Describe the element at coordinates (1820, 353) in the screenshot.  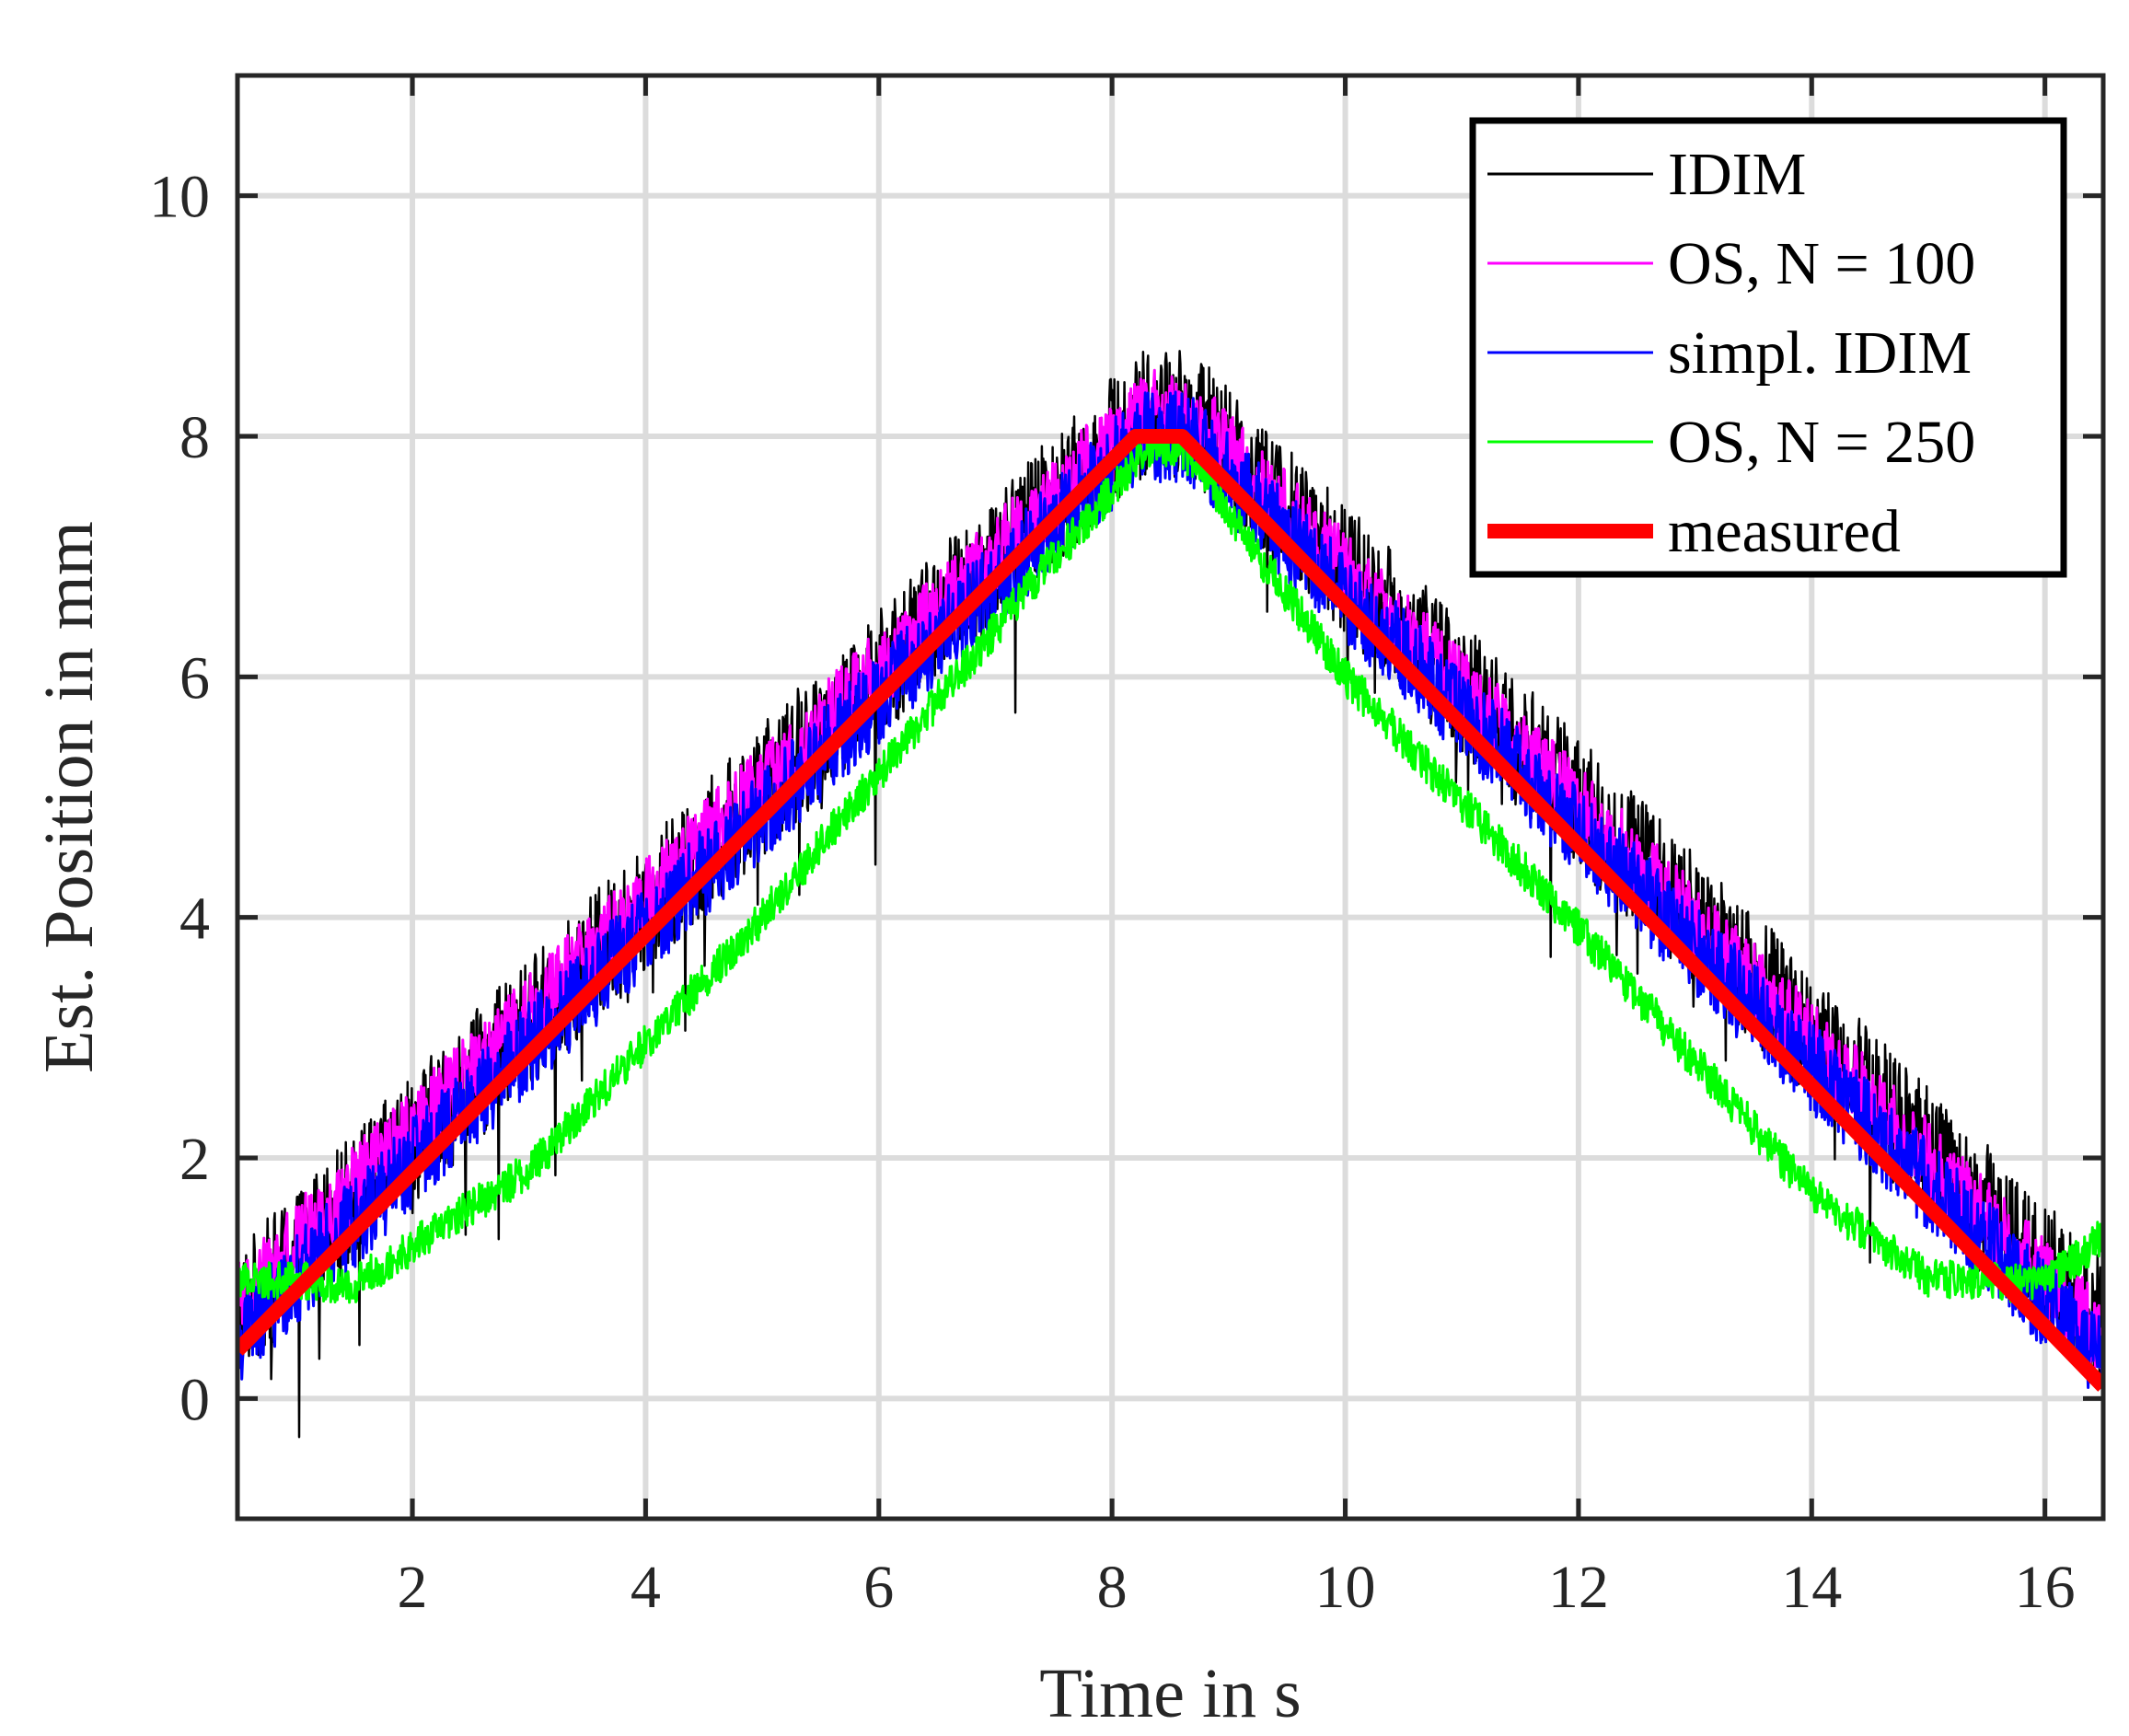
I see `legend-label: simpl. IDIM` at that location.